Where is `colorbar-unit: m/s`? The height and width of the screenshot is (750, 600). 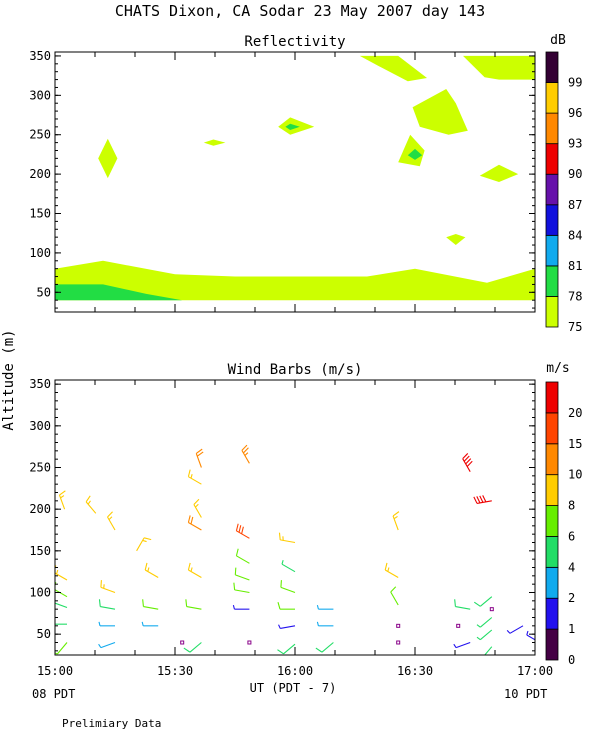
colorbar-unit: m/s is located at coordinates (557, 368).